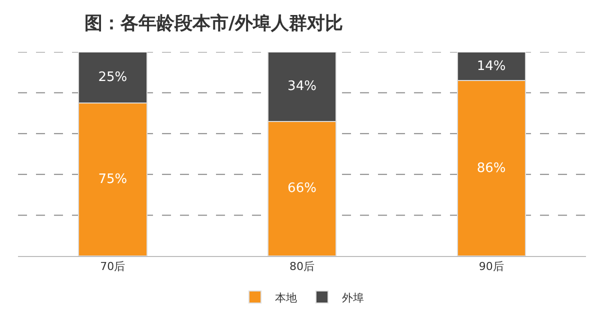 This screenshot has width=604, height=323. Describe the element at coordinates (113, 179) in the screenshot. I see `data-label: 75%` at that location.